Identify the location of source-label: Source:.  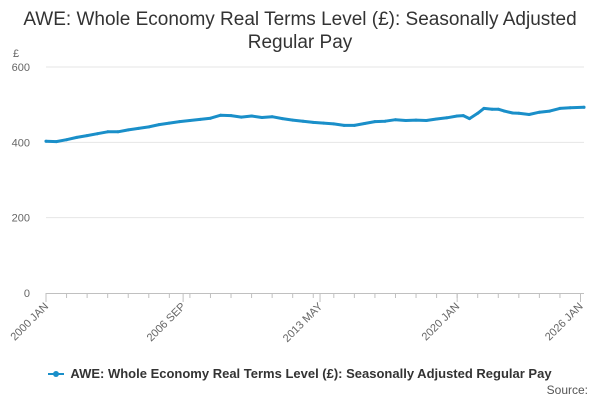
(567, 390).